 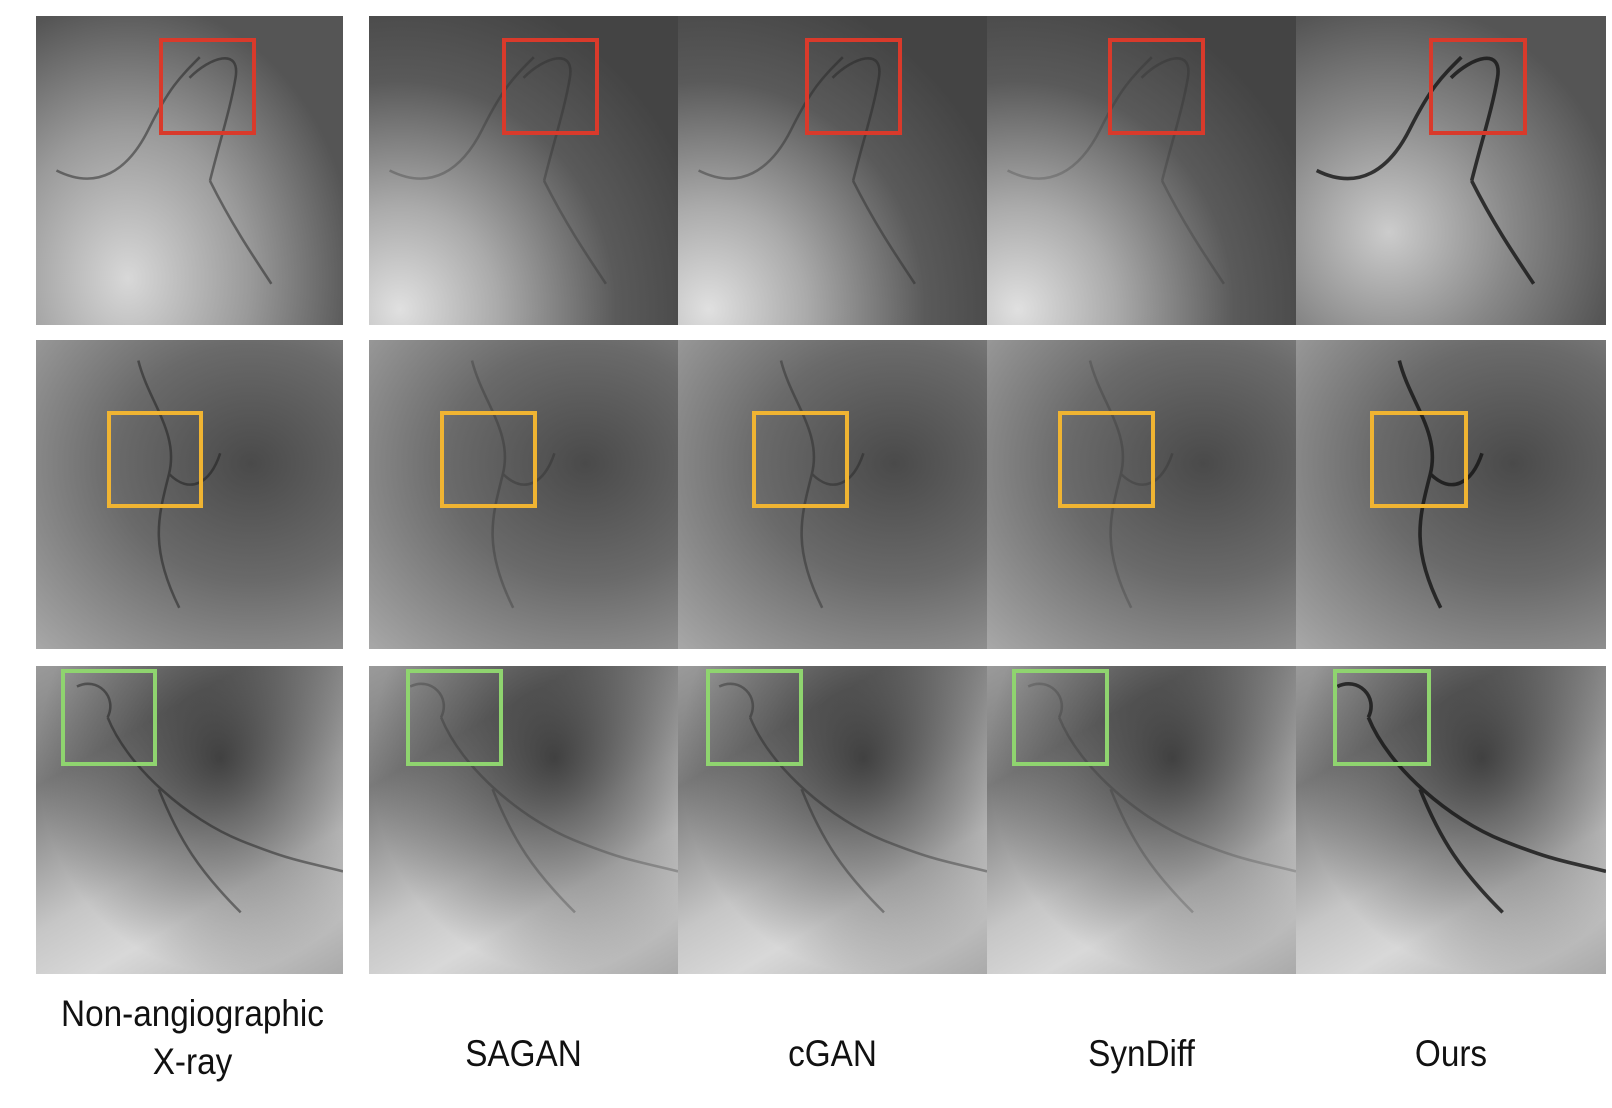 I want to click on column-label-input: Non-angiographic X-ray, so click(x=192, y=1038).